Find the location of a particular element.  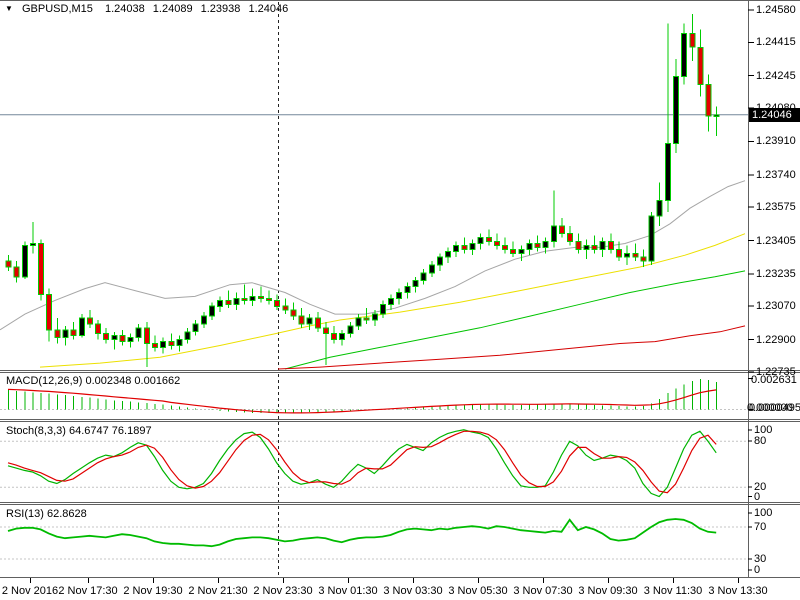

stoch-main-line is located at coordinates (362, 463).